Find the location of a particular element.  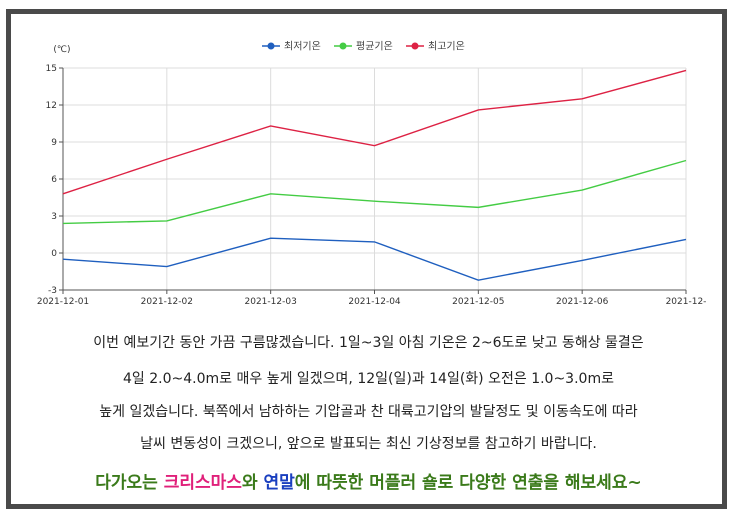

y-tick-label: 6 is located at coordinates (54, 180).